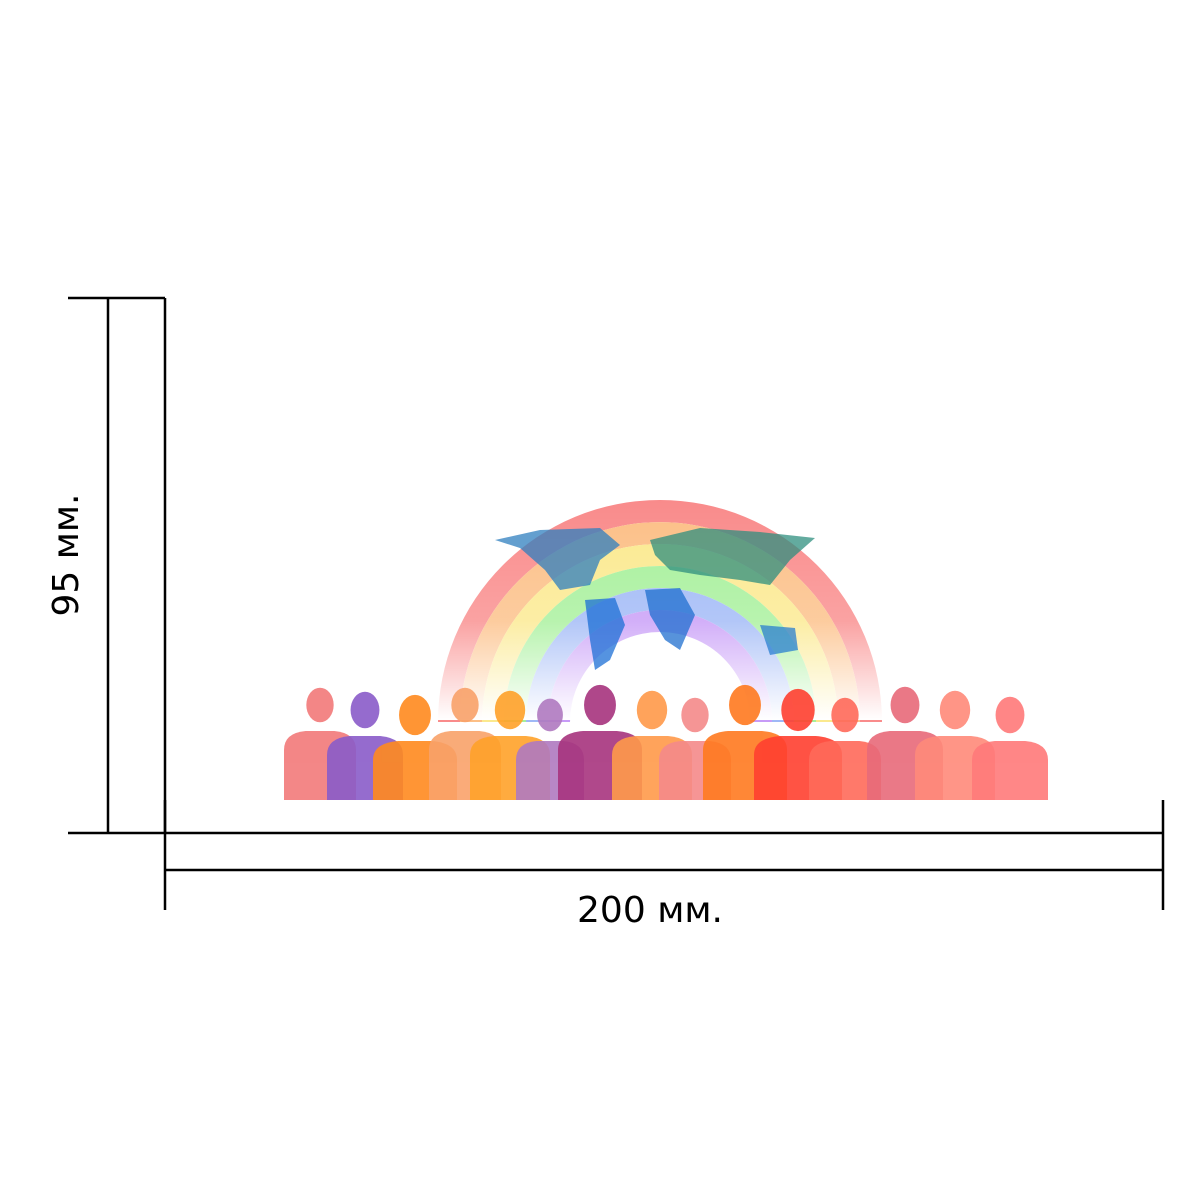 Image resolution: width=1200 pixels, height=1200 pixels. What do you see at coordinates (66, 554) in the screenshot?
I see `height-label: 95 мм.` at bounding box center [66, 554].